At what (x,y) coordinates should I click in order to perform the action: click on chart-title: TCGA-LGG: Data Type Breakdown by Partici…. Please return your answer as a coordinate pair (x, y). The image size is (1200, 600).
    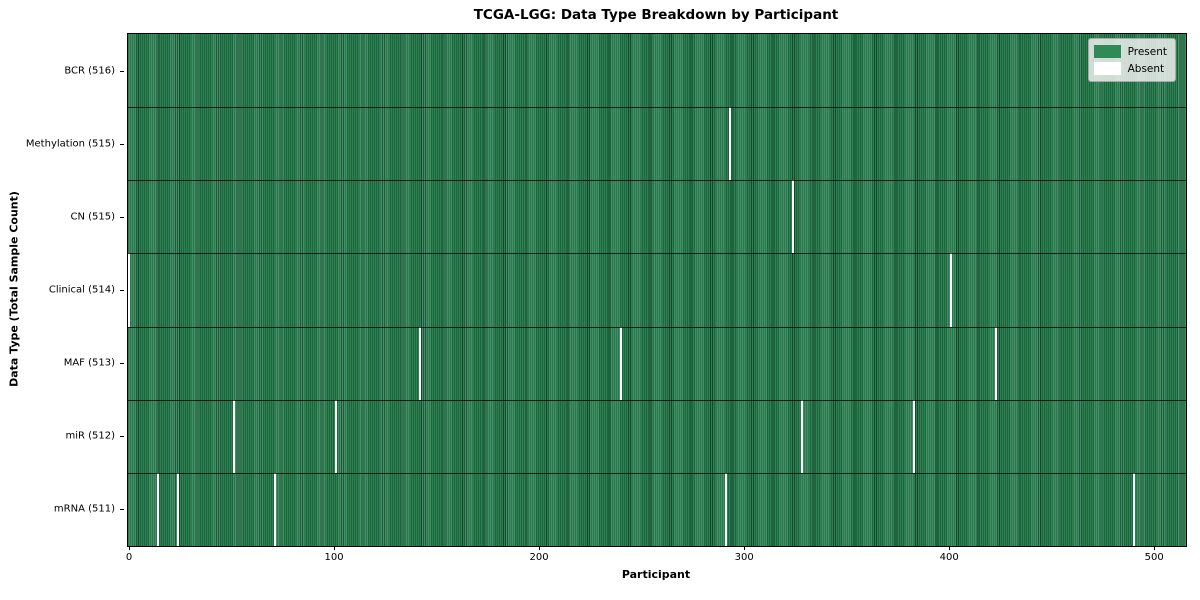
    Looking at the image, I should click on (656, 15).